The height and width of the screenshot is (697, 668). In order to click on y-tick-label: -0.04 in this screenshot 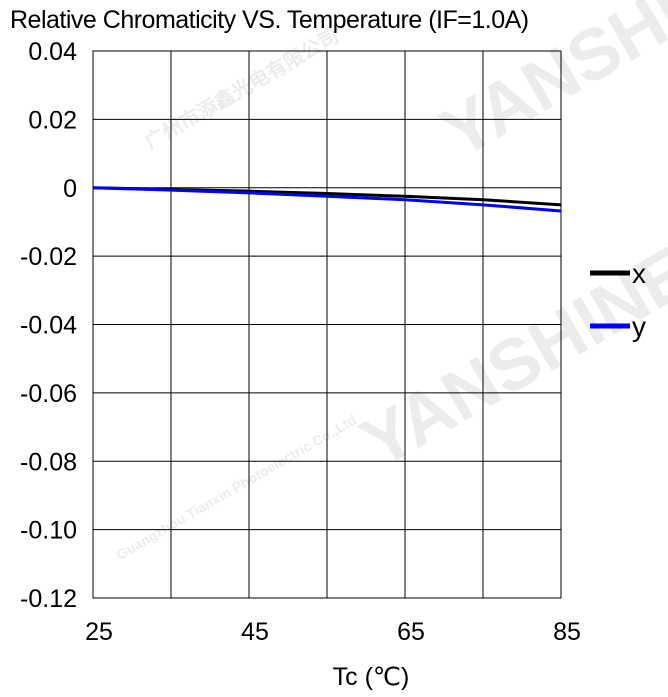, I will do `click(48, 326)`.